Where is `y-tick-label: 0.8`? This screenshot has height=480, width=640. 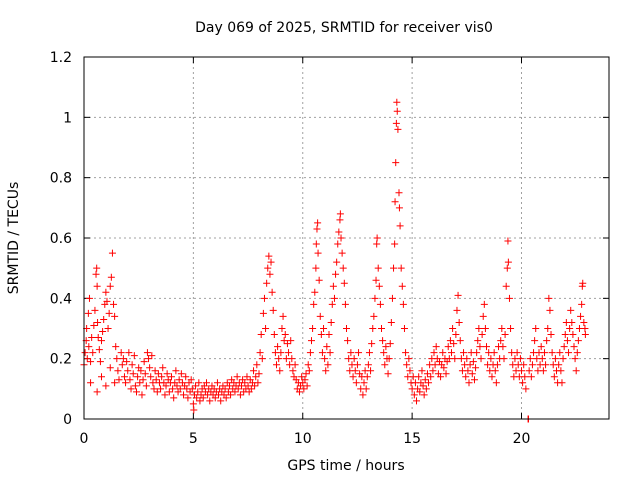
y-tick-label: 0.8 is located at coordinates (61, 179).